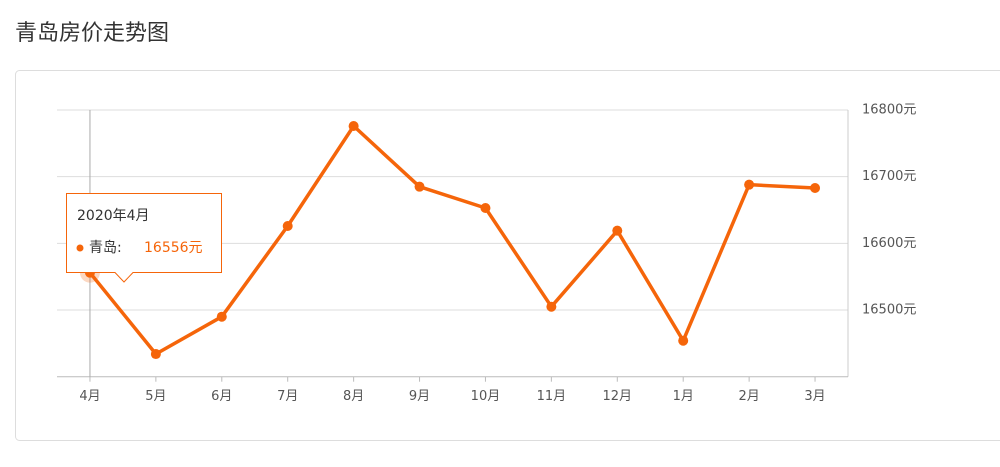 Image resolution: width=1000 pixels, height=467 pixels. Describe the element at coordinates (889, 176) in the screenshot. I see `y-tick-label: 16700元` at that location.